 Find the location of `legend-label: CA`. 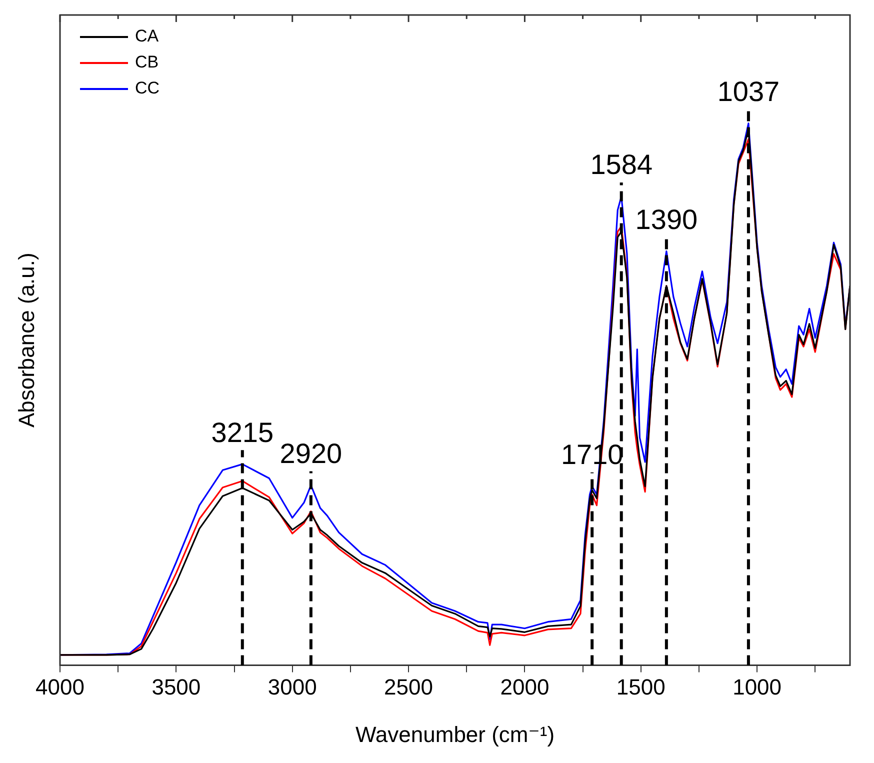

legend-label: CA is located at coordinates (147, 36).